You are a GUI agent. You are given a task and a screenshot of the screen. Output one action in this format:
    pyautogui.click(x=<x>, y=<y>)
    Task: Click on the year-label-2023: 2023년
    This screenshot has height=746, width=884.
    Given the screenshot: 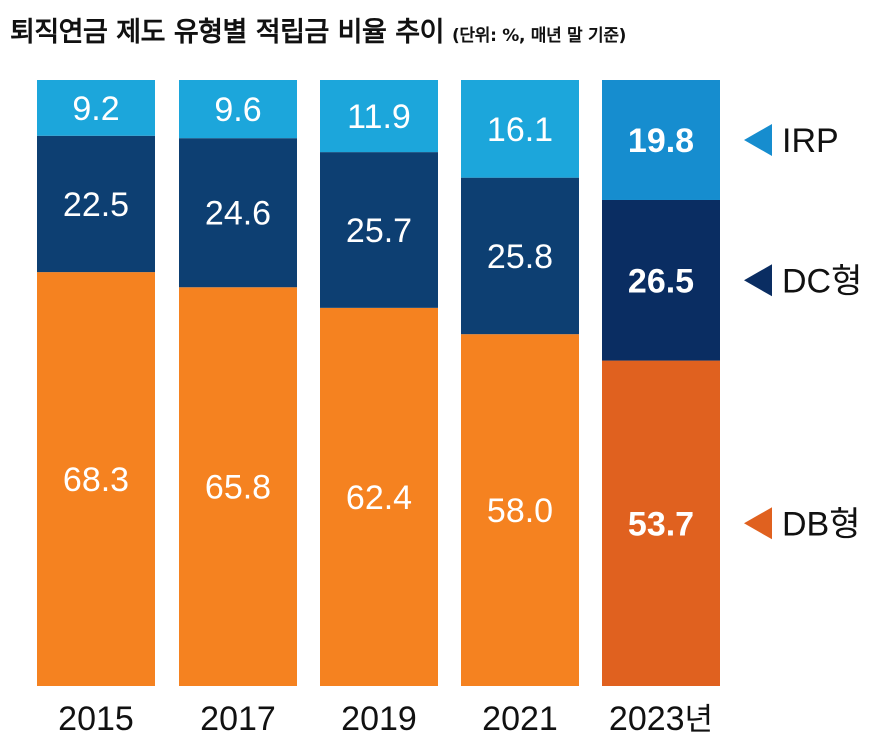 What is the action you would take?
    pyautogui.click(x=661, y=719)
    